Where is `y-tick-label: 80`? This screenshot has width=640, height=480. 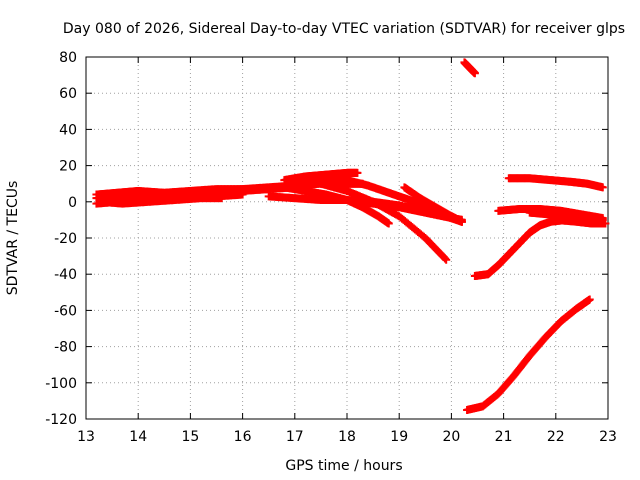
y-tick-label: 80 is located at coordinates (68, 58).